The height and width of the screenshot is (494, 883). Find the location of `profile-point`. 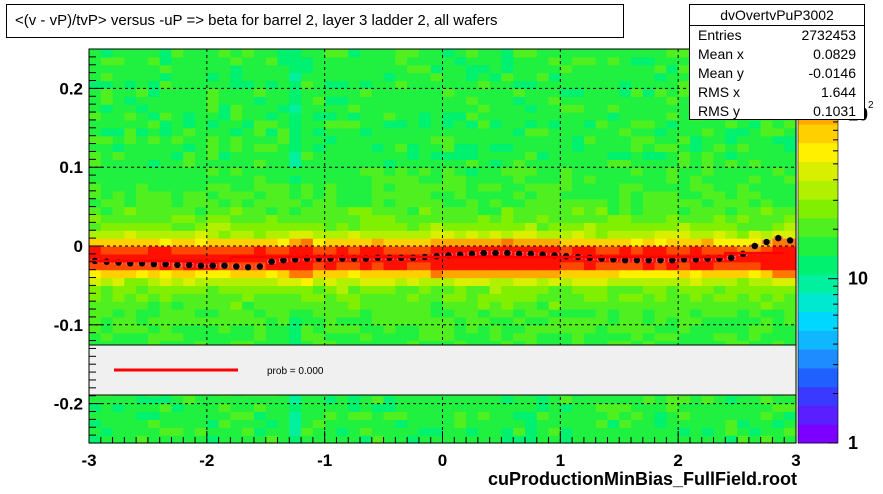

profile-point is located at coordinates (495, 253).